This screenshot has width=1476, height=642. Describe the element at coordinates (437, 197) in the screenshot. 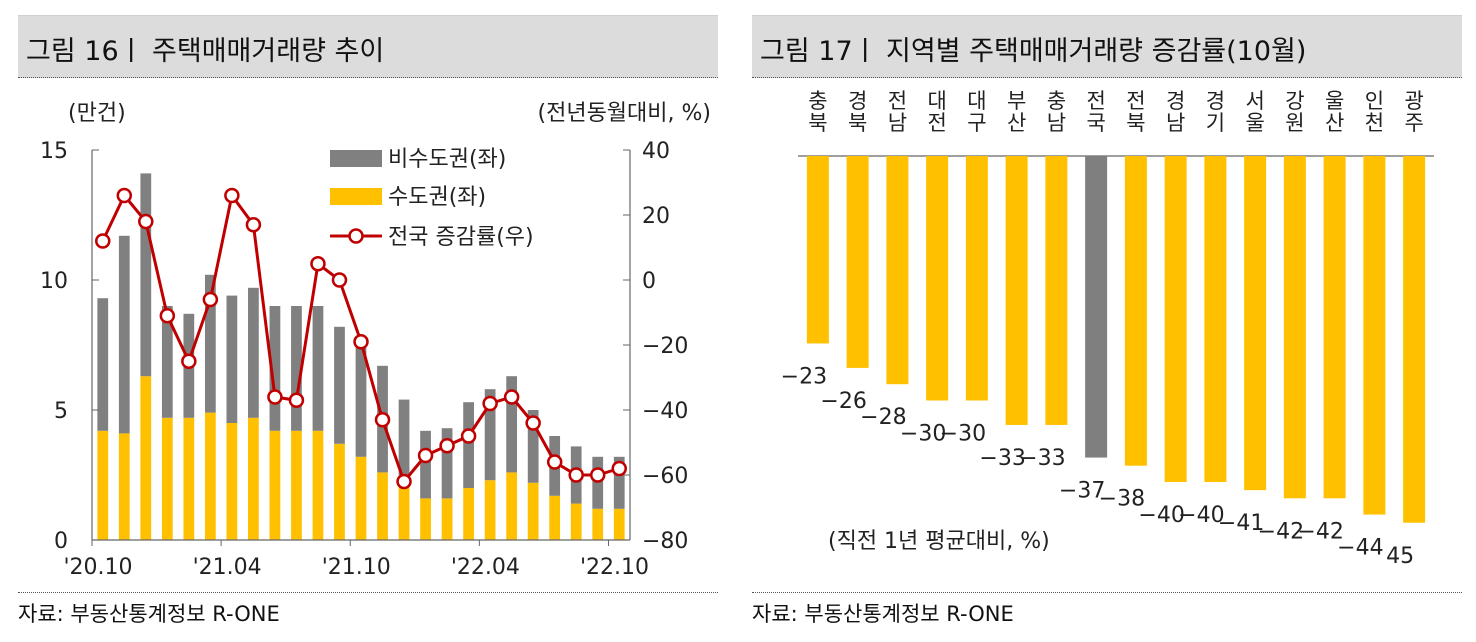

I see `legend-label-capital: 수도권(좌)` at that location.